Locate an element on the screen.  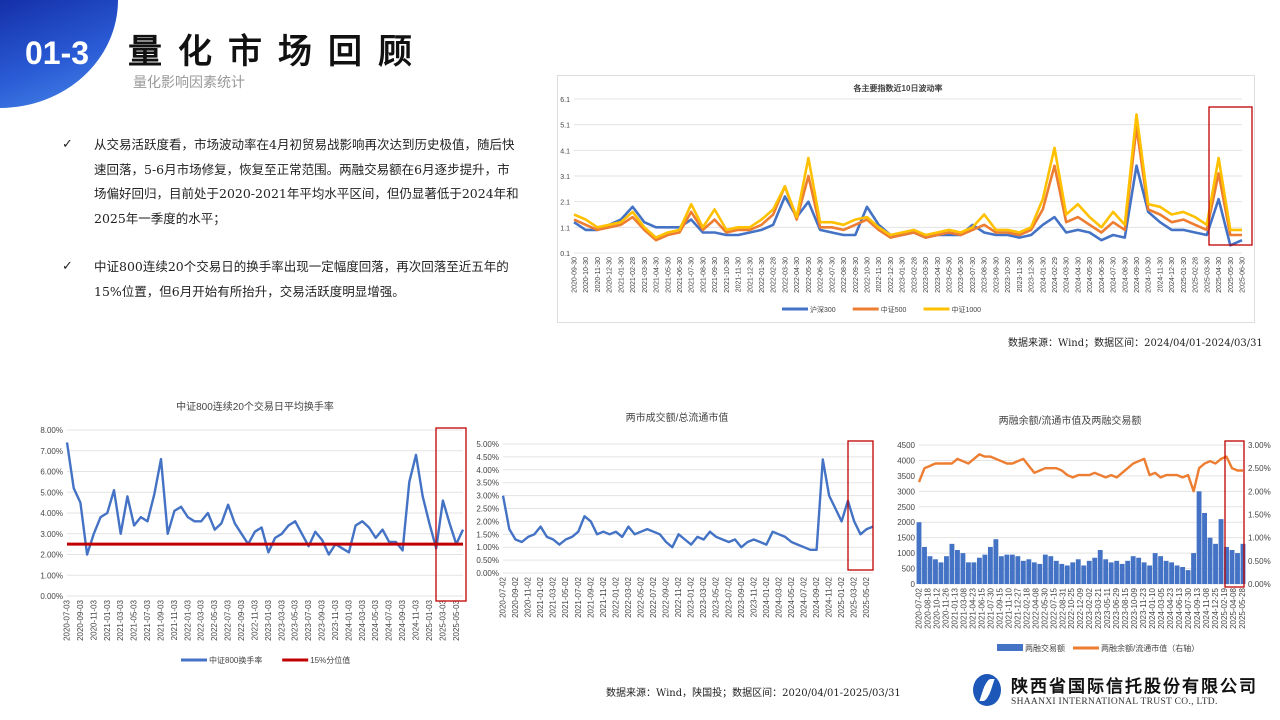
x-tick-label: 2023-10-30 is located at coordinates (1008, 275).